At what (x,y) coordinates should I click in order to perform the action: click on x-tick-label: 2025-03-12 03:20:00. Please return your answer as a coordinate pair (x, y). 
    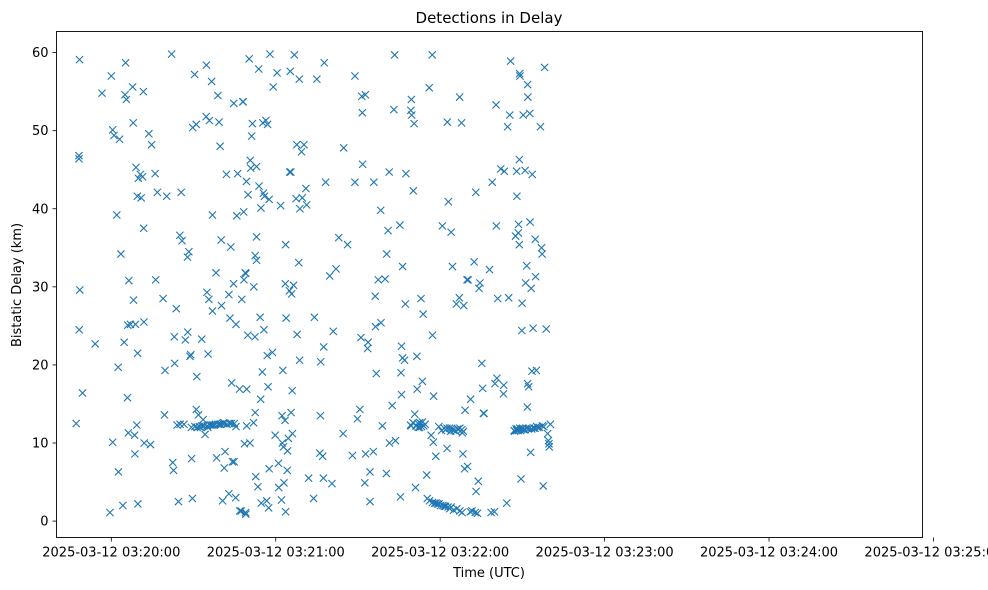
    Looking at the image, I should click on (111, 553).